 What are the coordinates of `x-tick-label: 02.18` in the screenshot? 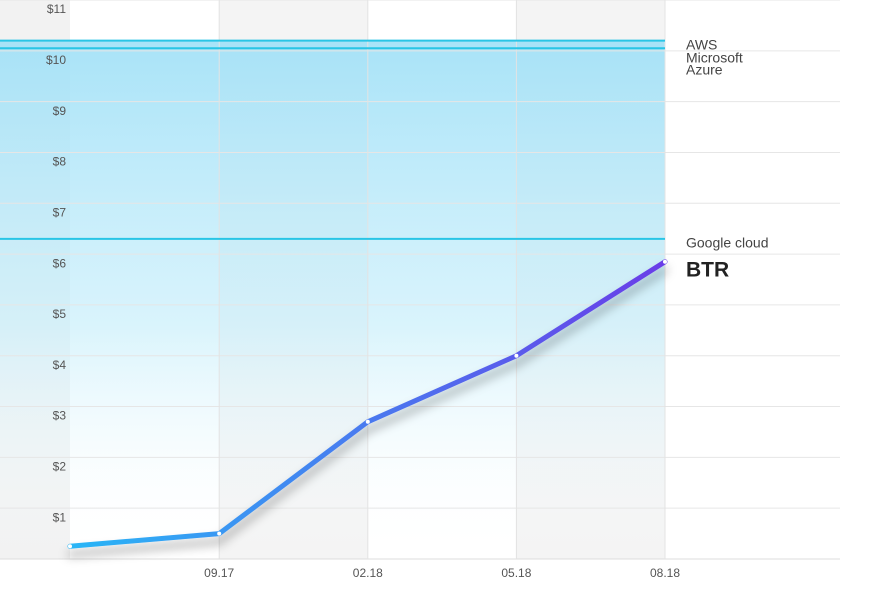 It's located at (368, 573).